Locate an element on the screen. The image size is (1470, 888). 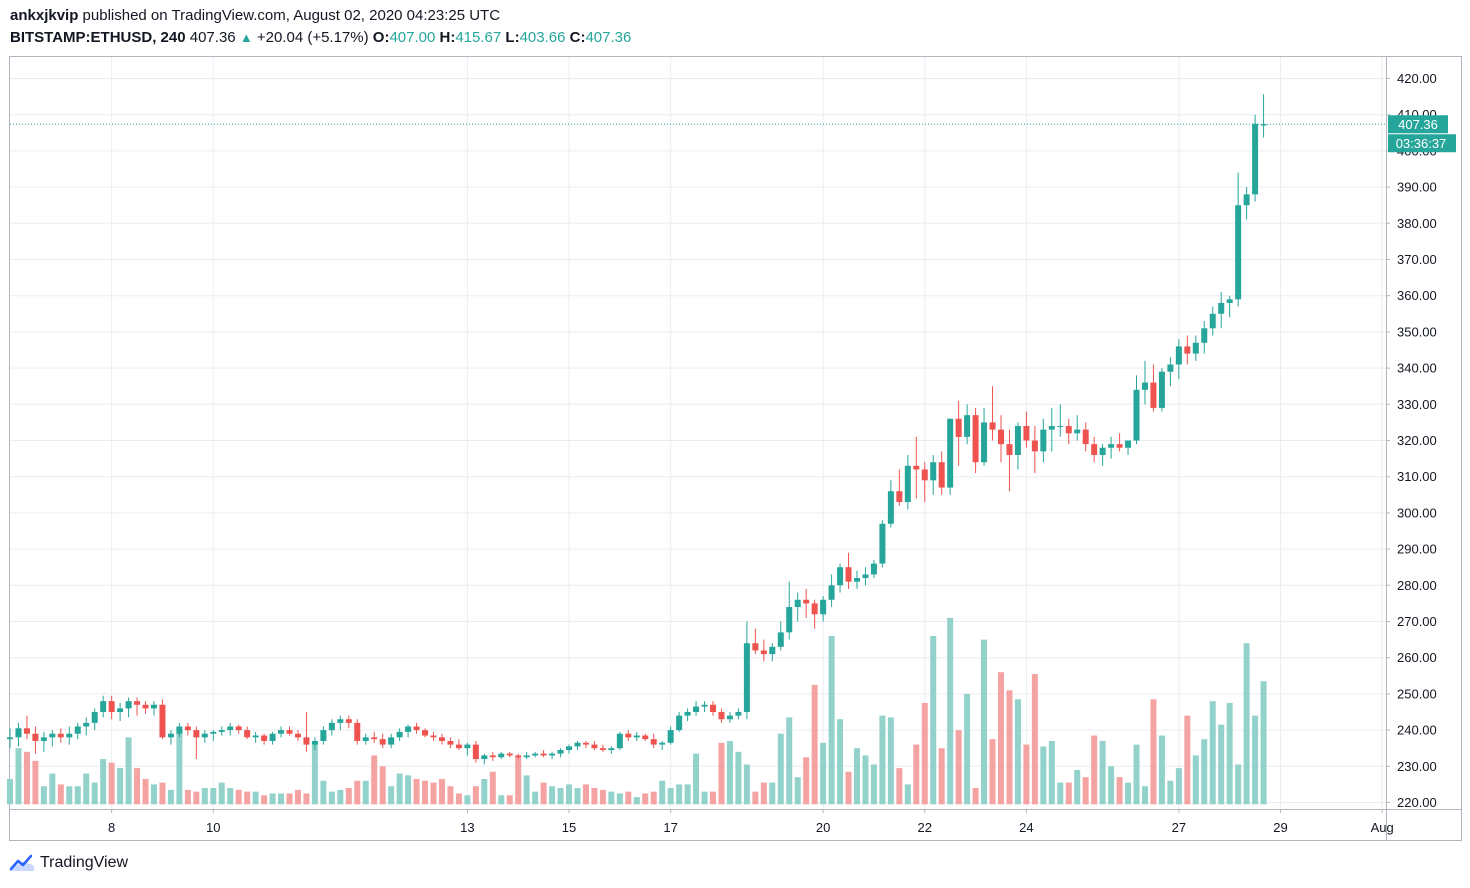
y-tick-label: 280.00 is located at coordinates (1417, 585).